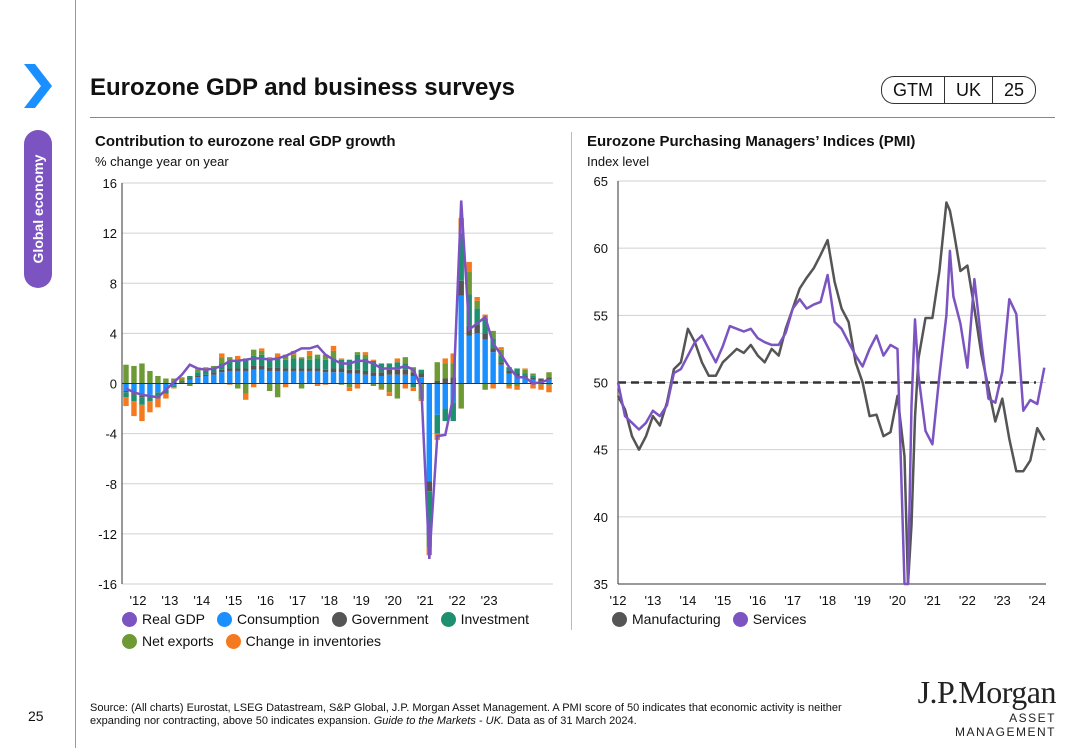 The image size is (1080, 748). Describe the element at coordinates (38, 209) in the screenshot. I see `side-tab-label: Global economy` at that location.